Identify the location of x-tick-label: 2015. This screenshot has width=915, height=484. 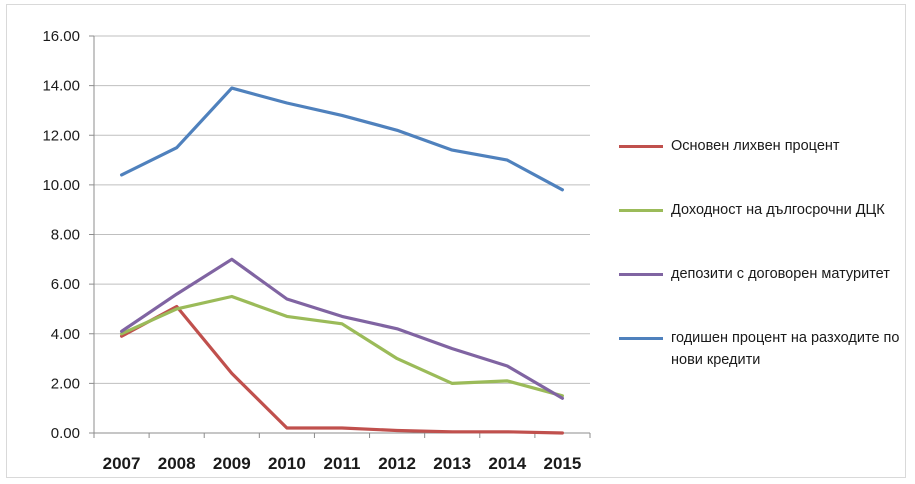
(563, 463).